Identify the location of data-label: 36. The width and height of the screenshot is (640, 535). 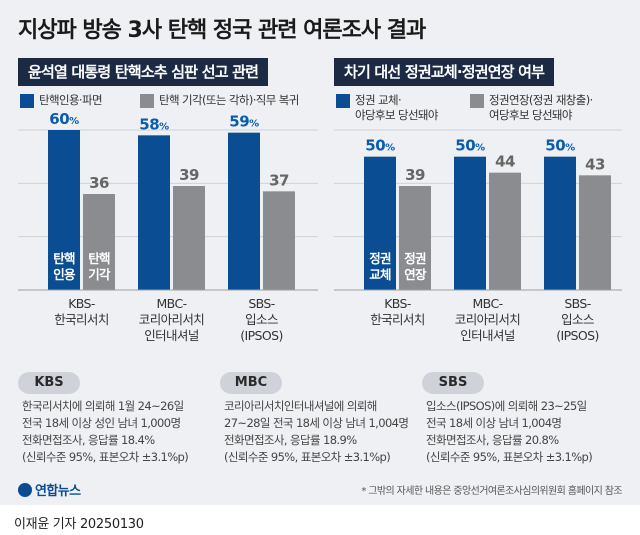
(99, 183).